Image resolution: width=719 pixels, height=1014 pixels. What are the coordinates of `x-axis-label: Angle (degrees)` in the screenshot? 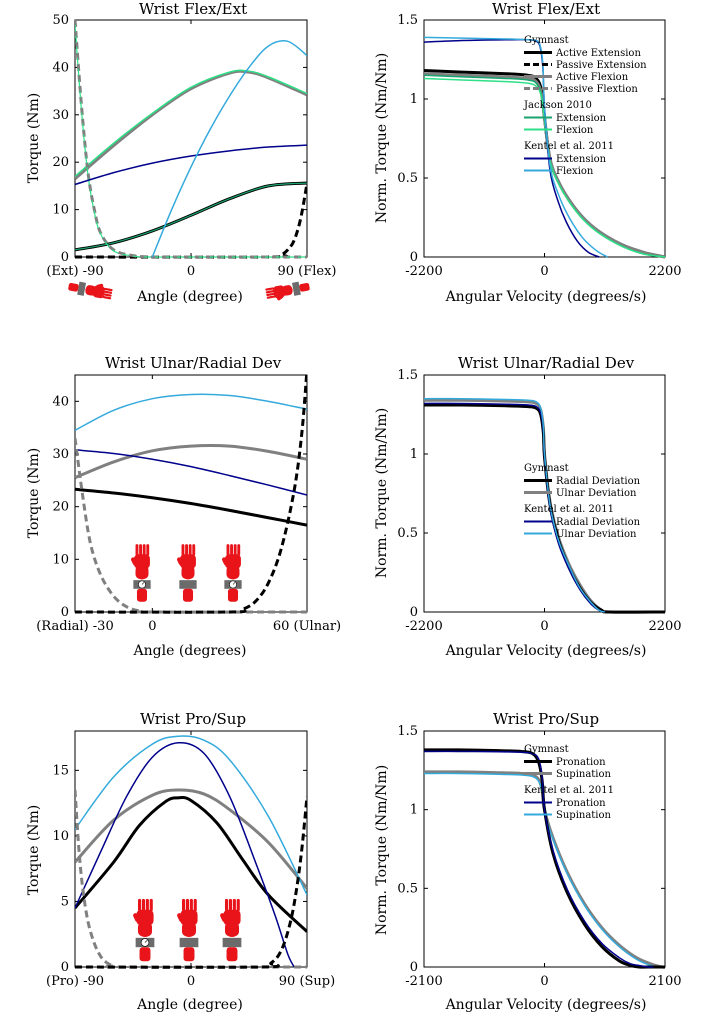 It's located at (190, 651).